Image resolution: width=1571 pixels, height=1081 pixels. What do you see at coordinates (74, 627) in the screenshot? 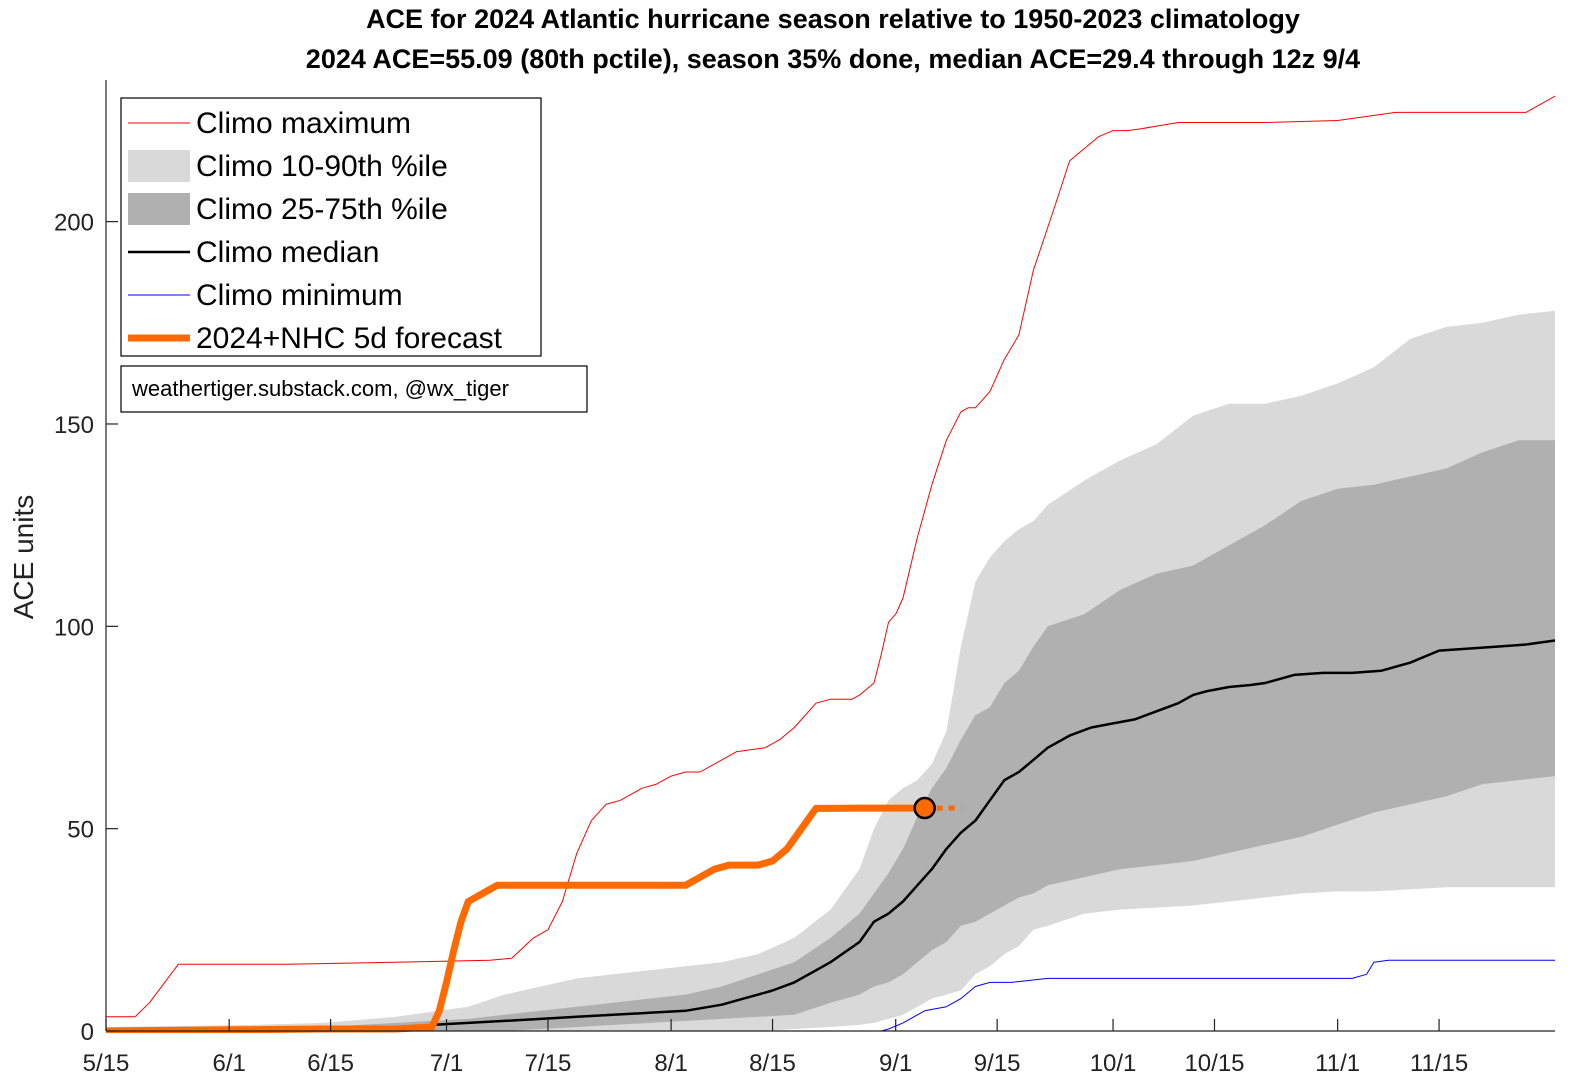
I see `y-tick-label: 100` at bounding box center [74, 627].